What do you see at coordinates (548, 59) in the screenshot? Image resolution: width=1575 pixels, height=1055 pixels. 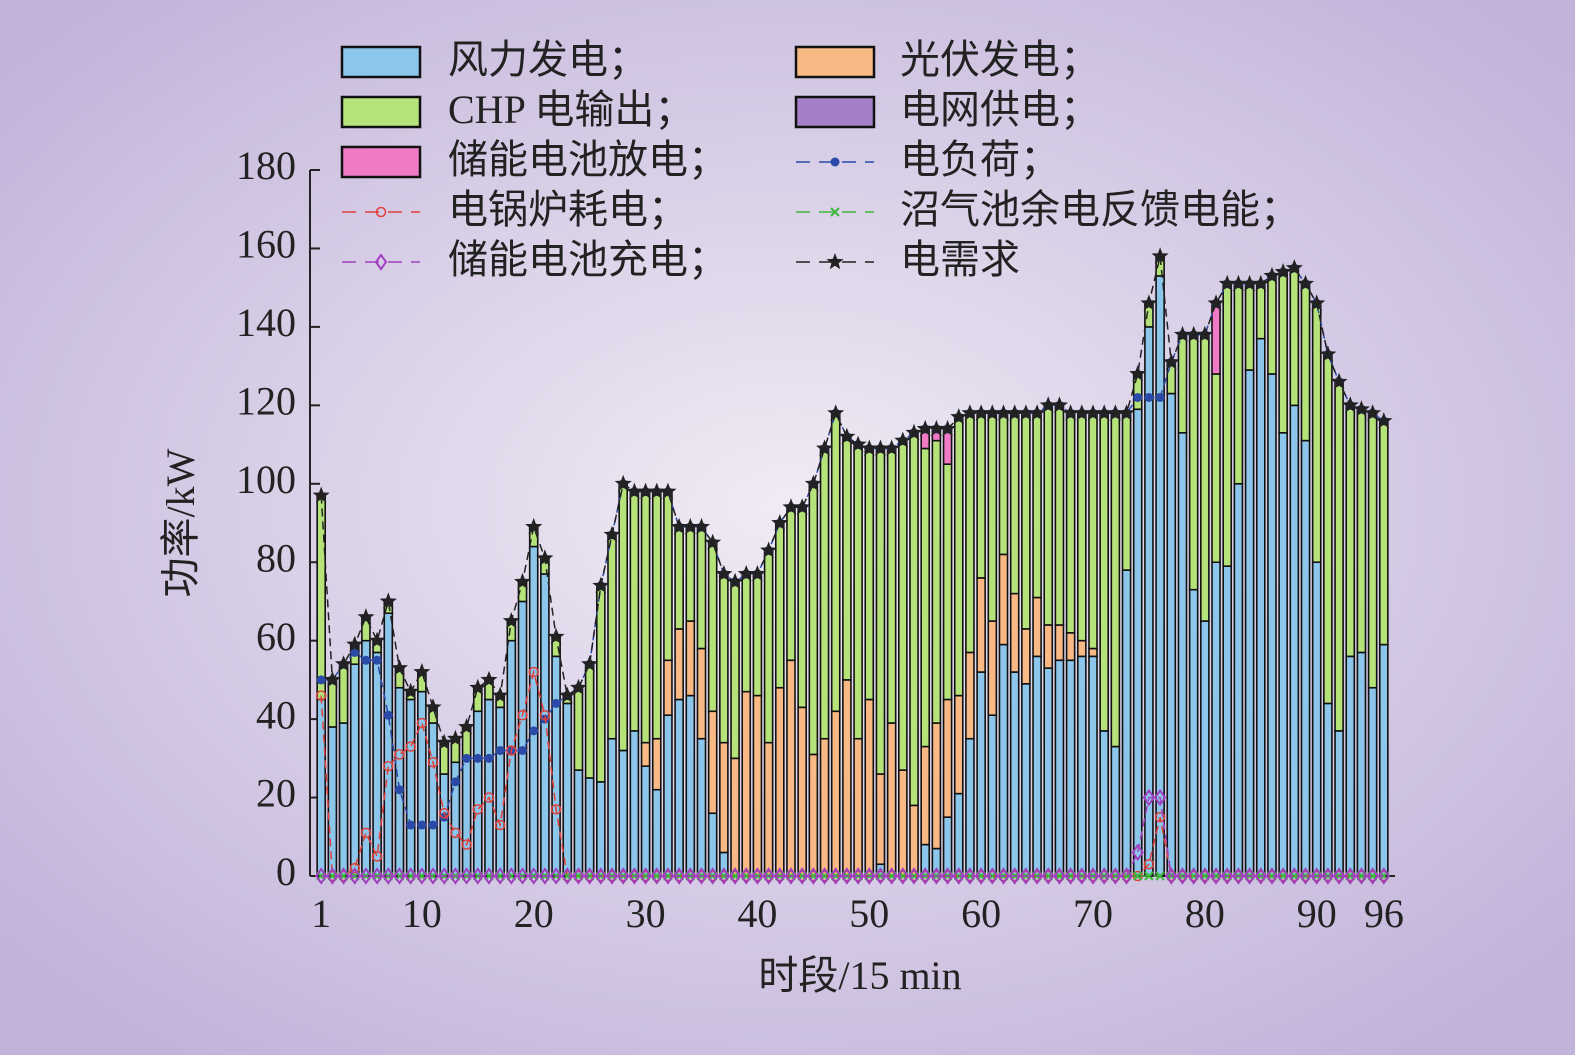 I see `legend-label: 风力发电；` at bounding box center [548, 59].